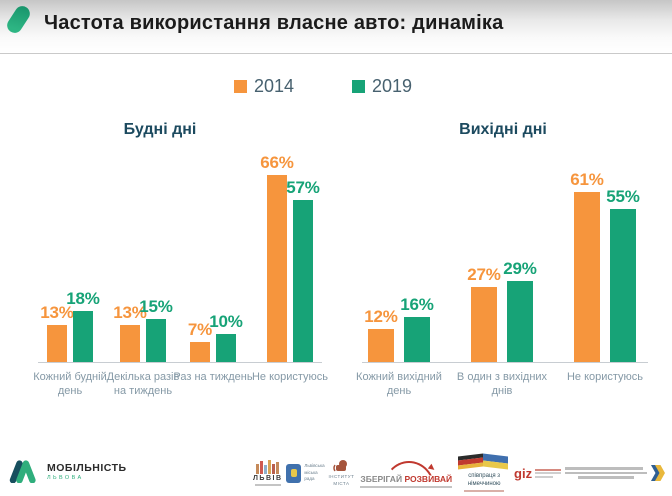  Describe the element at coordinates (303, 281) in the screenshot. I see `bar-2019-cat3` at that location.